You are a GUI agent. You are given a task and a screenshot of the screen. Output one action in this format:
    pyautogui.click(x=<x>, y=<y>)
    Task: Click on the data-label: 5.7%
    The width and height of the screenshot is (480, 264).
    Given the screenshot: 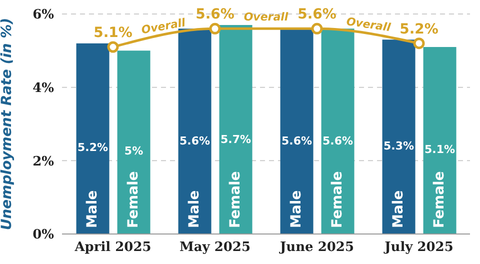 What is the action you would take?
    pyautogui.click(x=236, y=139)
    